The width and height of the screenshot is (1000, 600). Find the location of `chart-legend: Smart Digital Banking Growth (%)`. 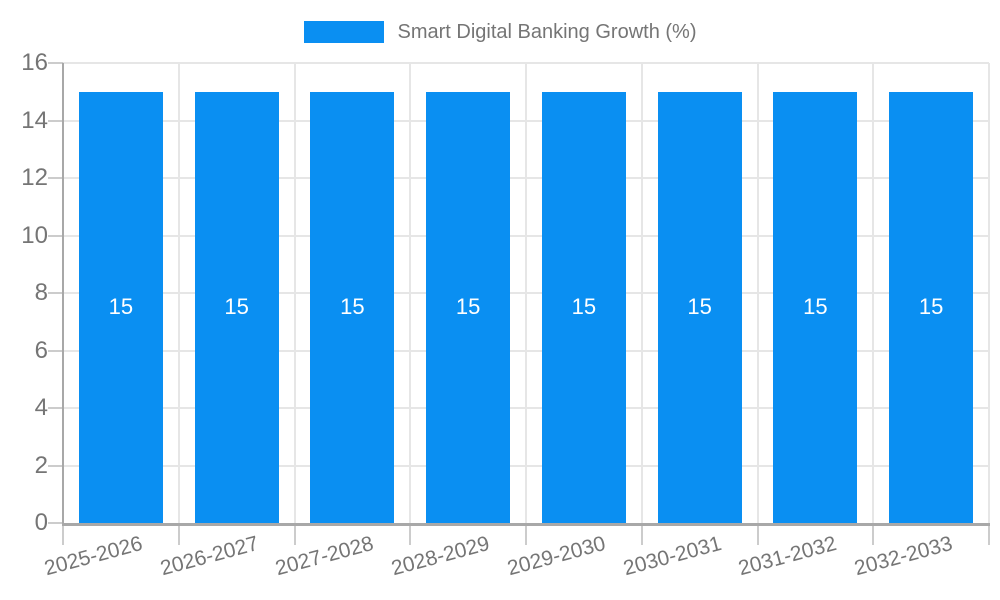

chart-legend: Smart Digital Banking Growth (%) is located at coordinates (500, 32).